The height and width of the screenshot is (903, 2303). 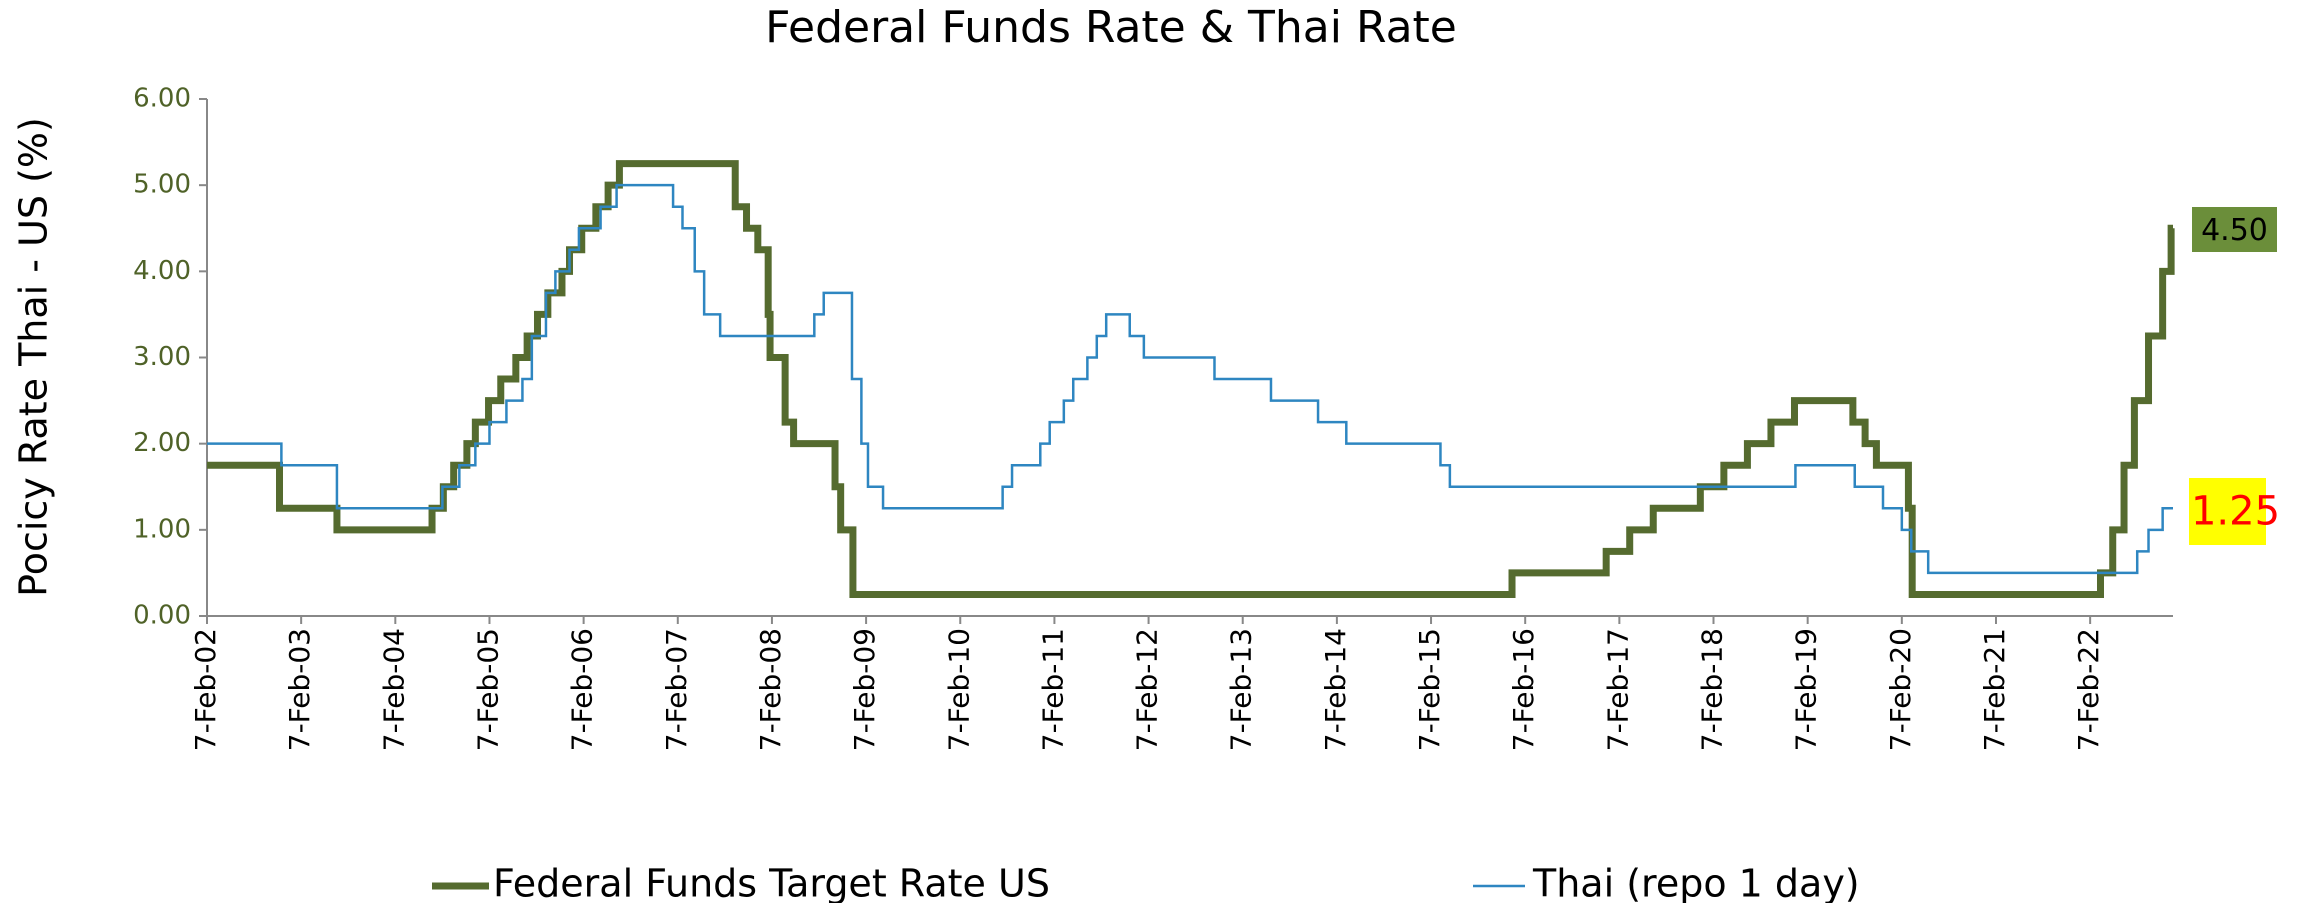 What do you see at coordinates (1147, 689) in the screenshot?
I see `x-tick-label: 7-Feb-12` at bounding box center [1147, 689].